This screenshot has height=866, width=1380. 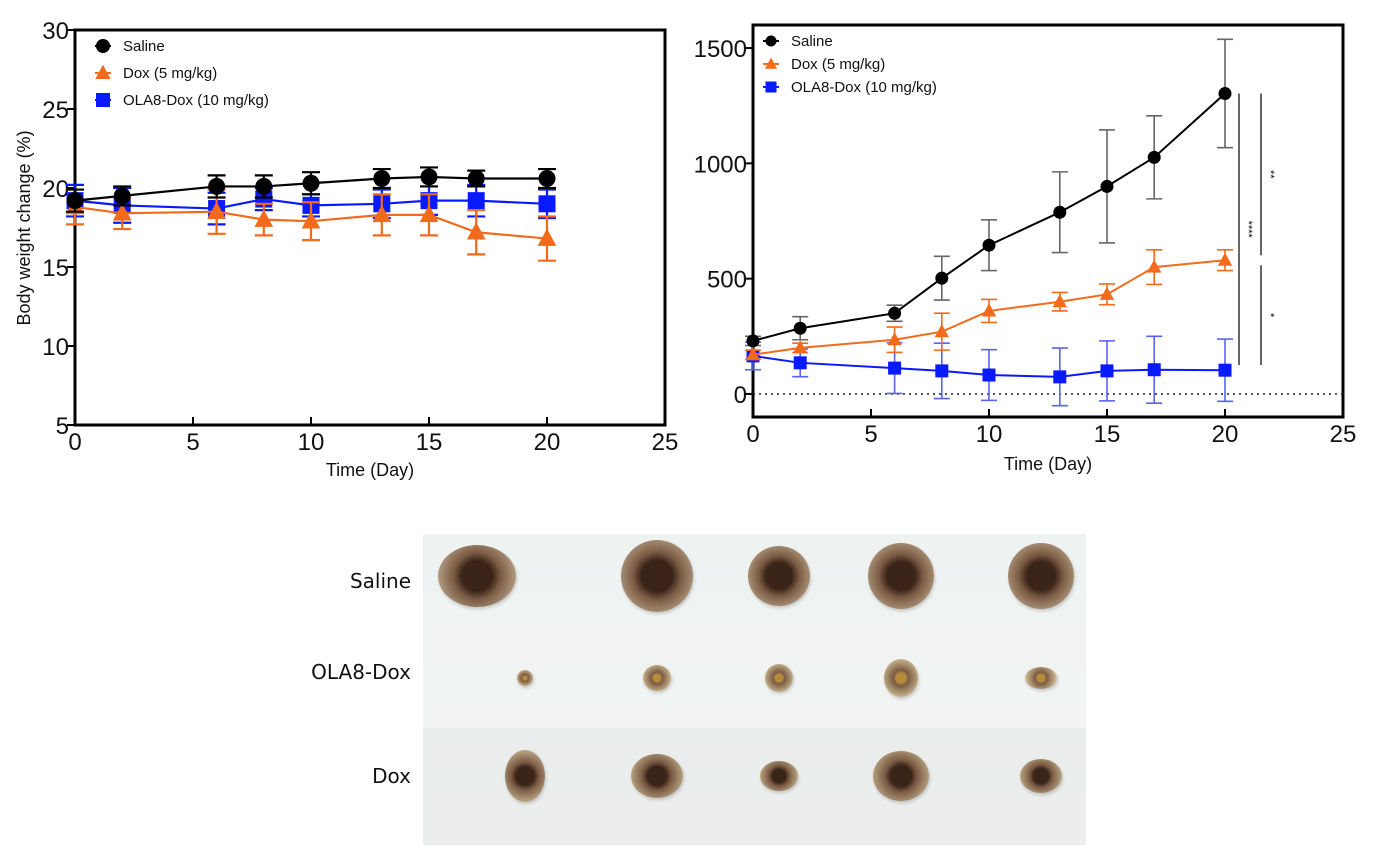 What do you see at coordinates (1343, 434) in the screenshot?
I see `x-tick-label: 25` at bounding box center [1343, 434].